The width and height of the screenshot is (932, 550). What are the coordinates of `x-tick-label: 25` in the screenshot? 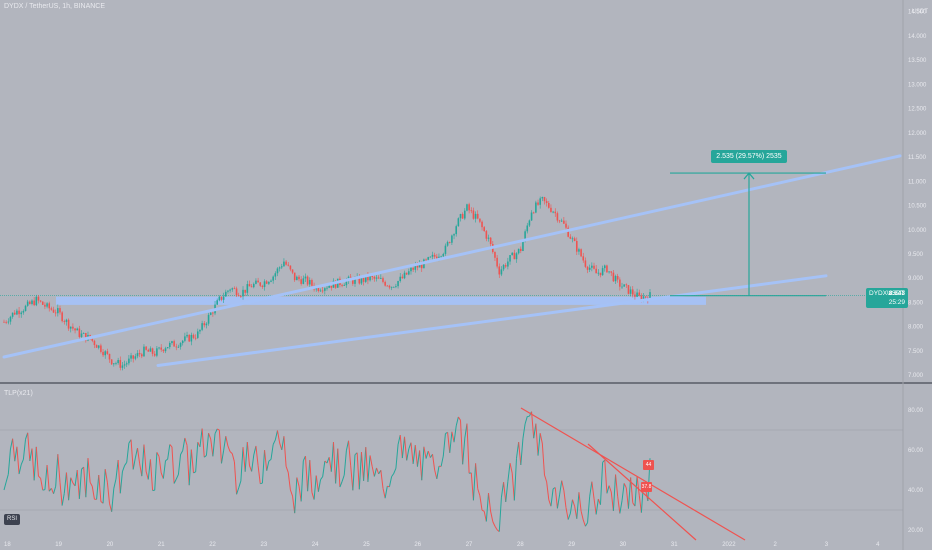 It's located at (366, 545).